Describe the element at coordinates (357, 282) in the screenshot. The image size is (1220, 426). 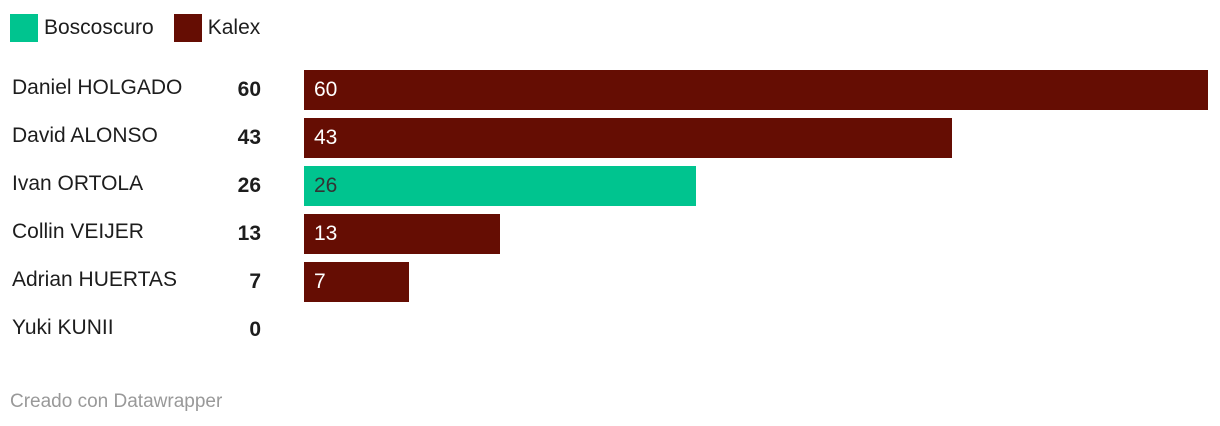
I see `bar: 7` at that location.